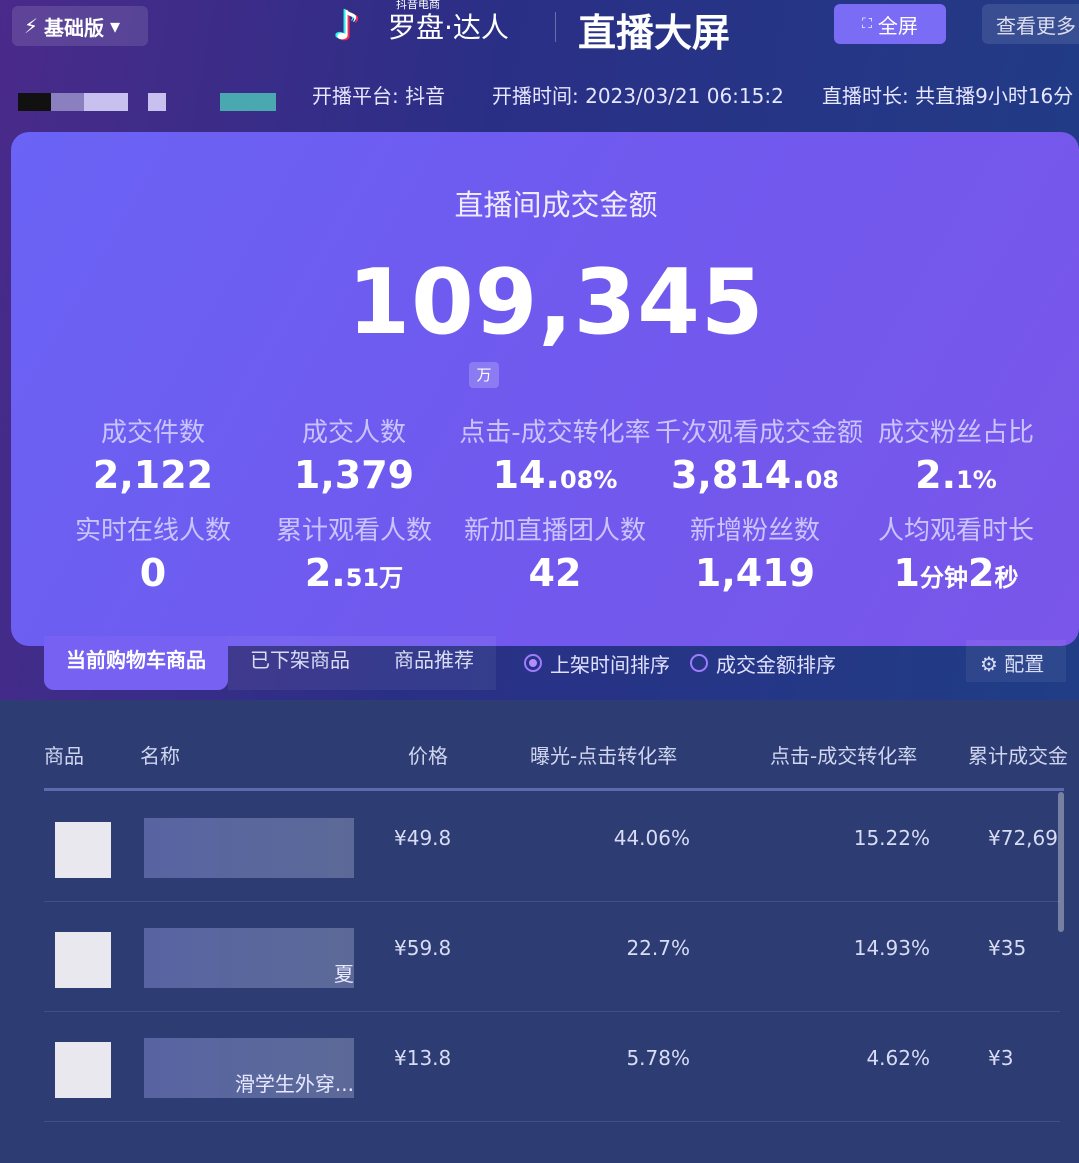 This screenshot has height=1163, width=1079. What do you see at coordinates (699, 663) in the screenshot?
I see `radio-icon` at bounding box center [699, 663].